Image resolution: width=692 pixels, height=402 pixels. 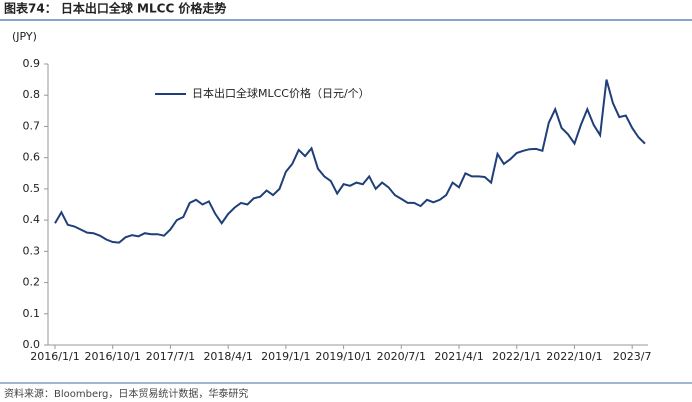 I want to click on y-tick-label: 0.8, so click(x=32, y=94).